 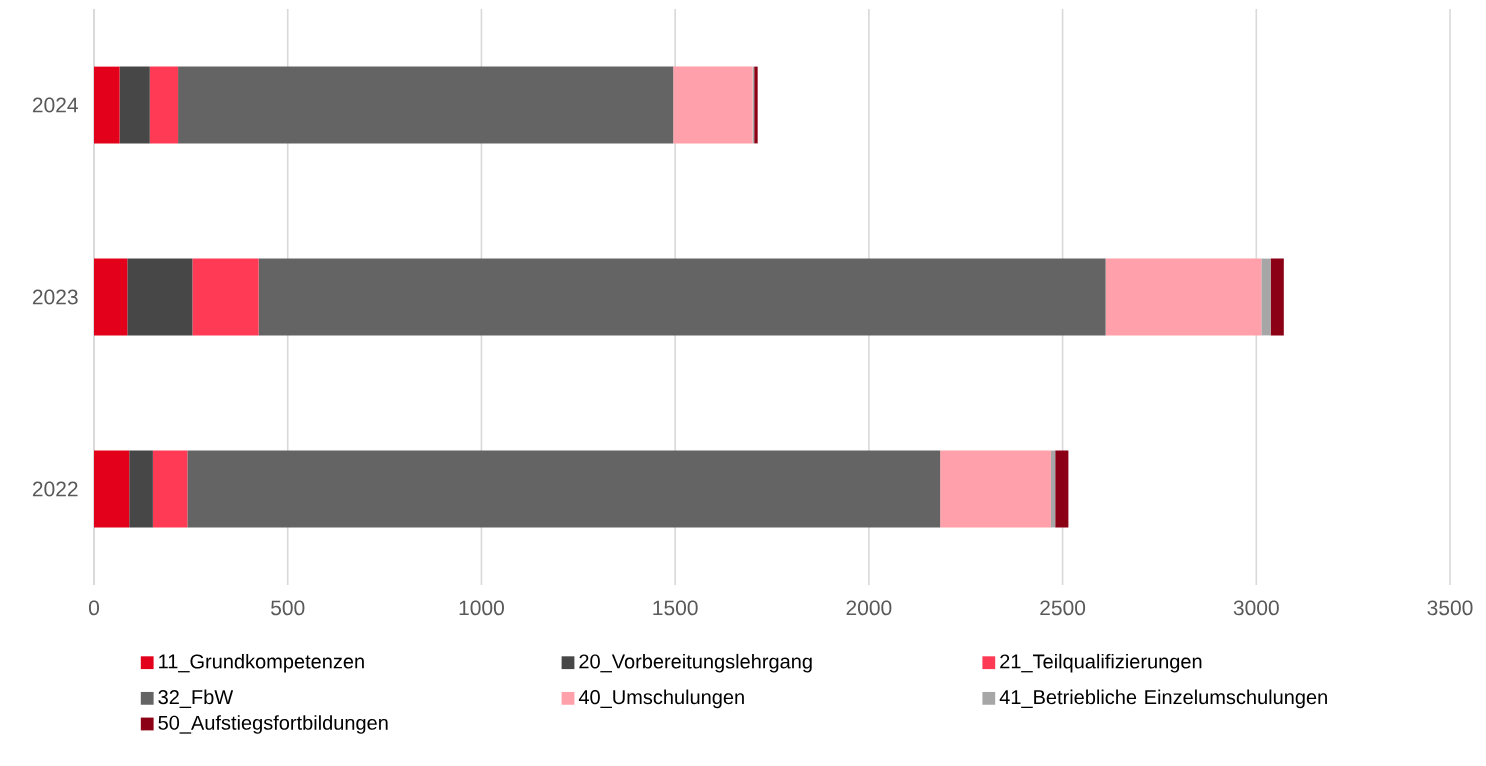 I want to click on y-tick-label: 2024, so click(x=55, y=105).